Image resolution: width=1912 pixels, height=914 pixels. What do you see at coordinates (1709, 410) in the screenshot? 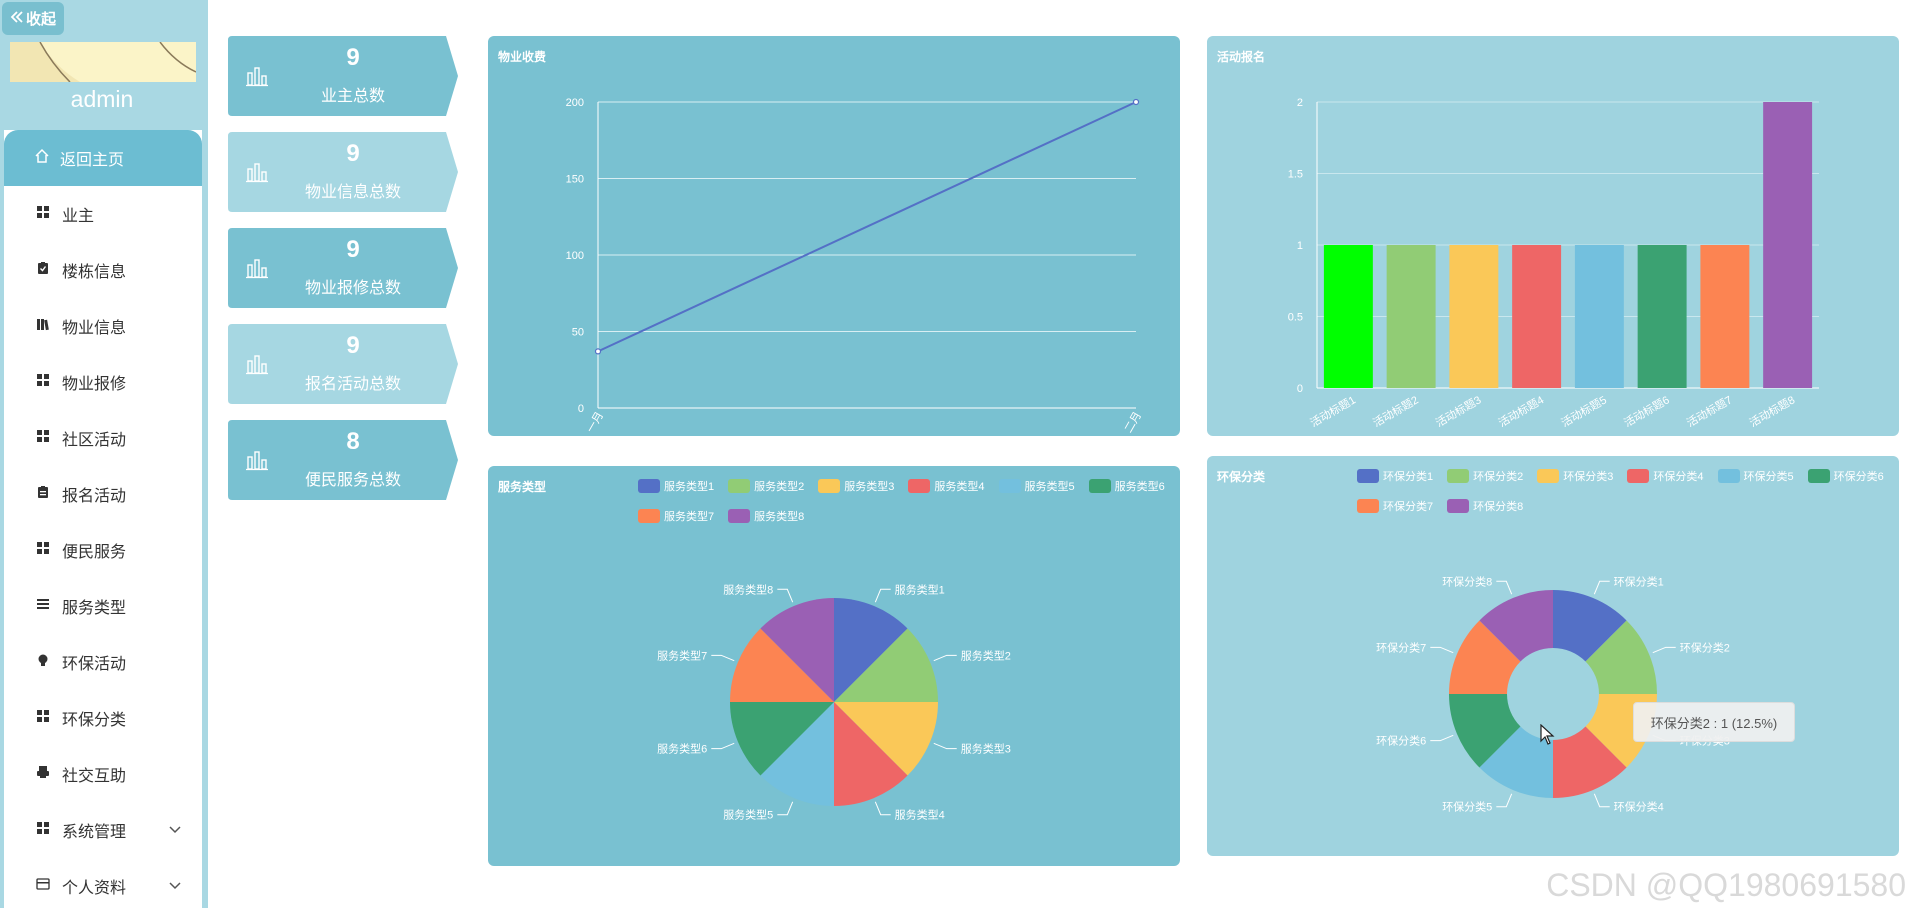
I see `x-tick-label: 活动标题7` at bounding box center [1709, 410].